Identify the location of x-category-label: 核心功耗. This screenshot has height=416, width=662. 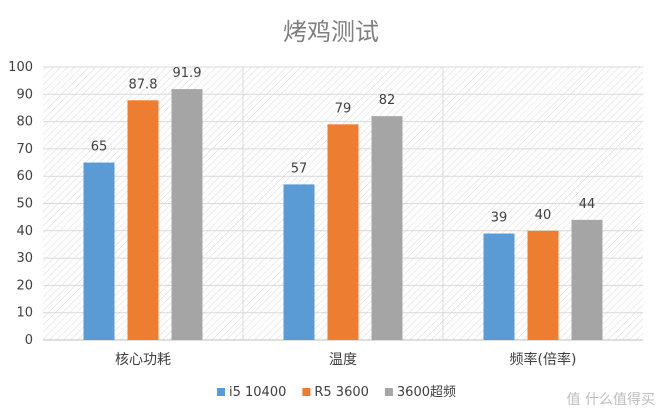
(143, 360).